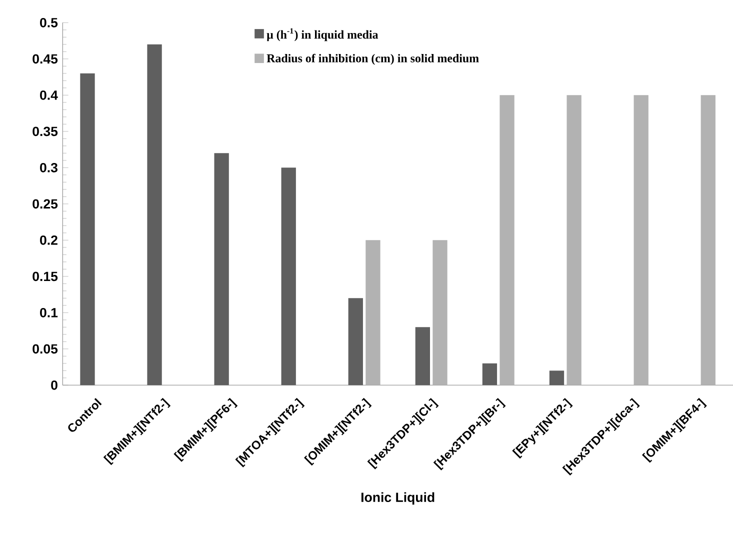  What do you see at coordinates (49, 313) in the screenshot?
I see `y-tick-label: 0.1` at bounding box center [49, 313].